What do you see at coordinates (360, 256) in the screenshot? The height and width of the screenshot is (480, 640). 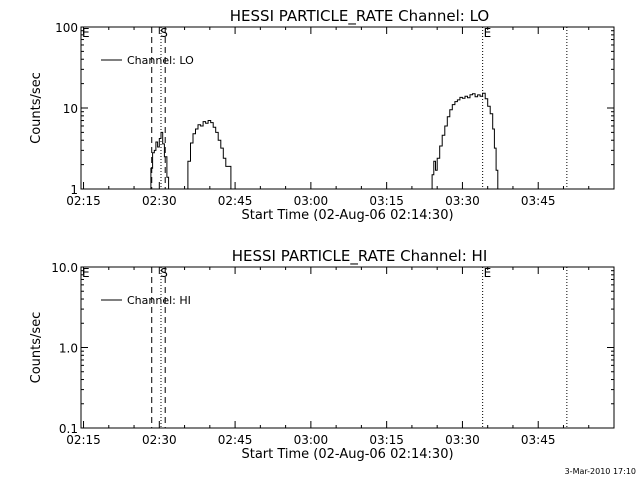 I see `chart-title: HESSI PARTICLE_RATE Channel: HI` at bounding box center [360, 256].